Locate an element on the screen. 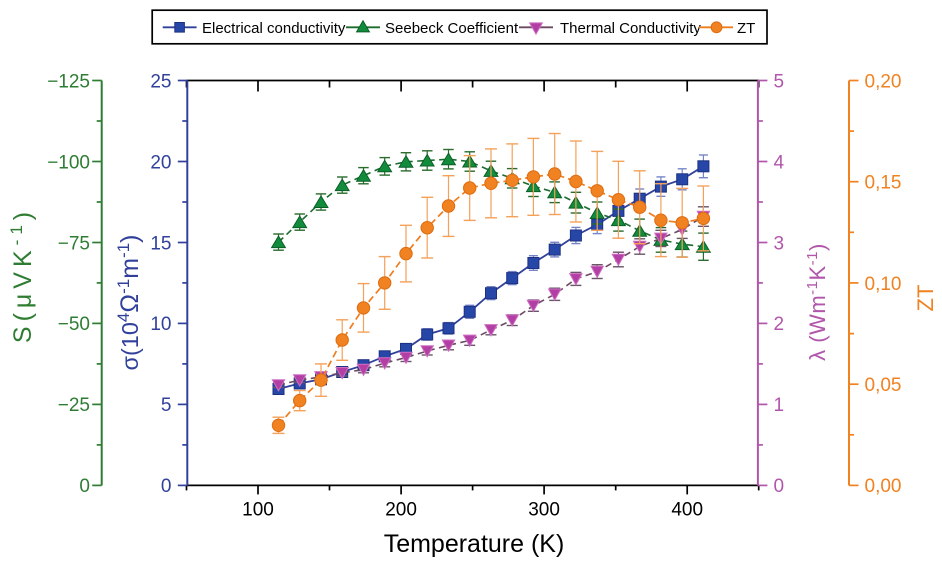 The width and height of the screenshot is (942, 571). svg-text: 0,15 is located at coordinates (883, 183).